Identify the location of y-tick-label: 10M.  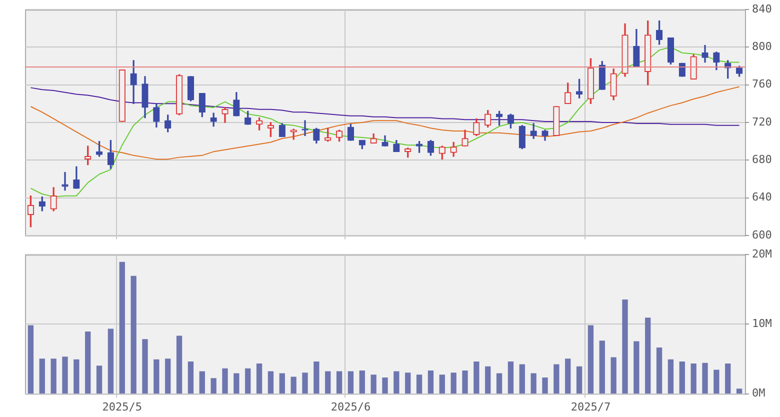
(762, 323).